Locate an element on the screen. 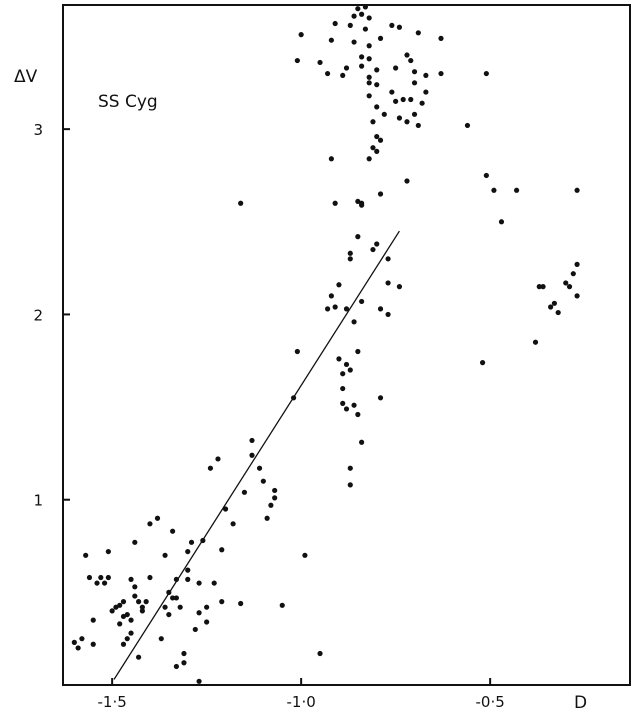  chart-annotation: SS Cyg is located at coordinates (128, 102).